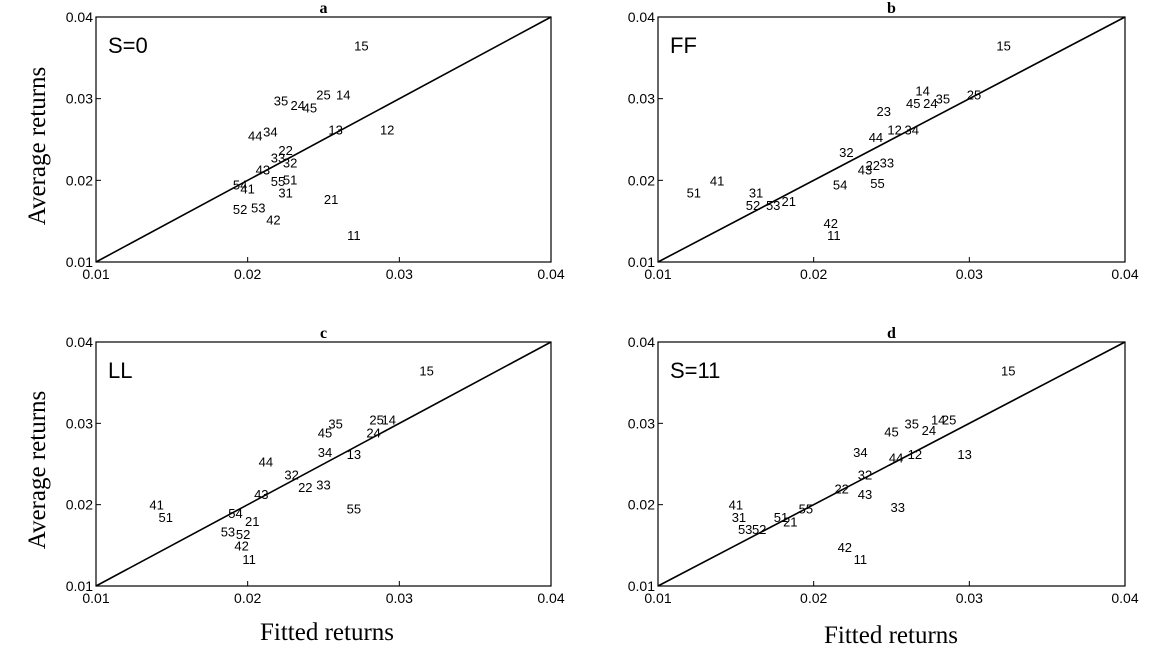  Describe the element at coordinates (891, 8) in the screenshot. I see `panel-title: b` at that location.